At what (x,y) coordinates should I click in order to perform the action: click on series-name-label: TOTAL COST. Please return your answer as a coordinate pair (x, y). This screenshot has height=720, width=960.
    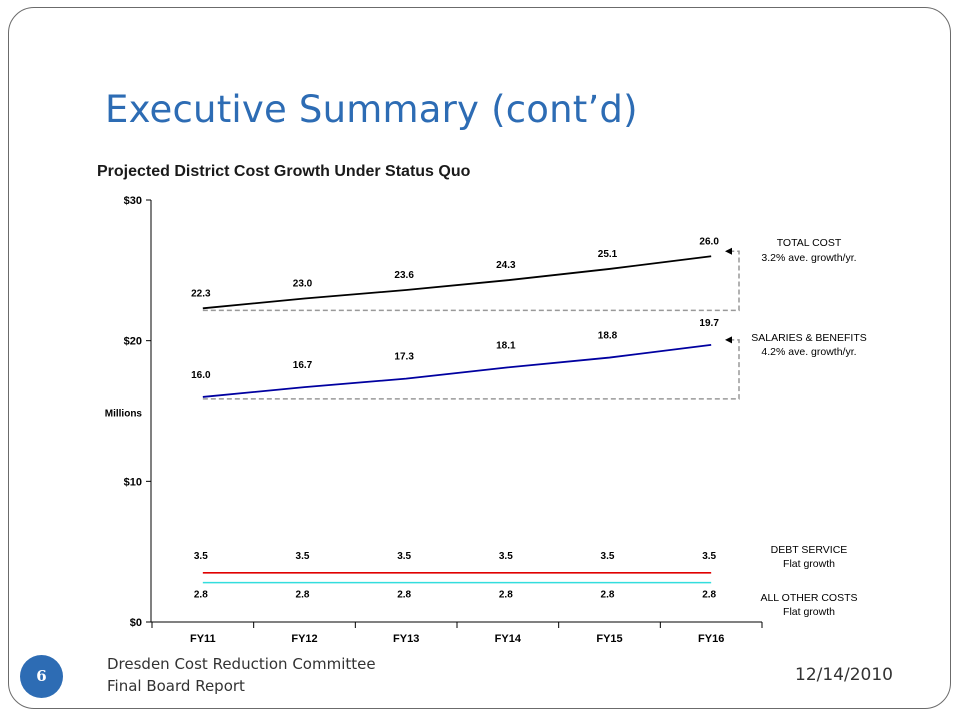
    Looking at the image, I should click on (809, 243).